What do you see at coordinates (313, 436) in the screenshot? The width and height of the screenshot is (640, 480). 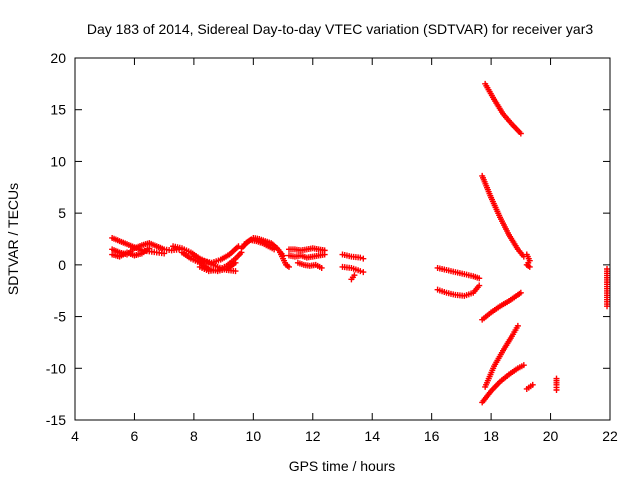 I see `x-tick-label: 12` at bounding box center [313, 436].